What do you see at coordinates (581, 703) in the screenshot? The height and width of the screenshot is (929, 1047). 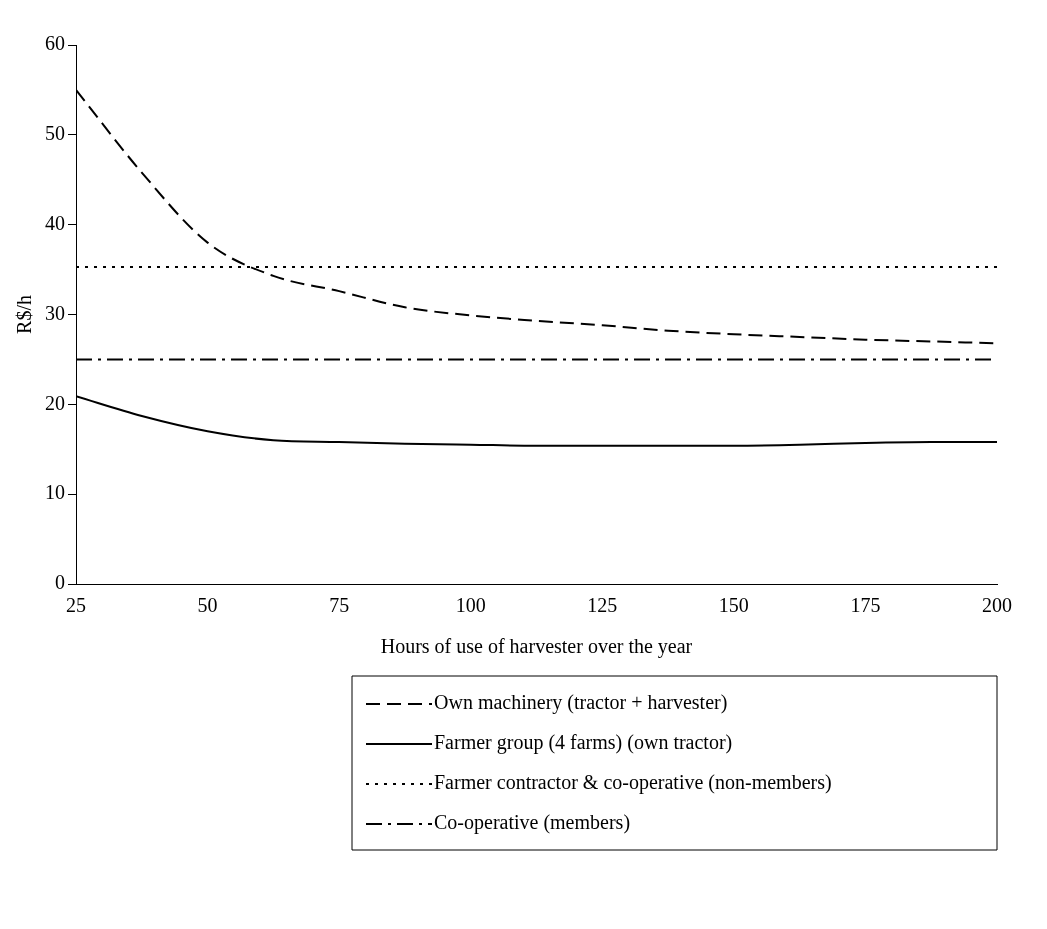 I see `legend-label: Own machinery (tractor + harvester)` at bounding box center [581, 703].